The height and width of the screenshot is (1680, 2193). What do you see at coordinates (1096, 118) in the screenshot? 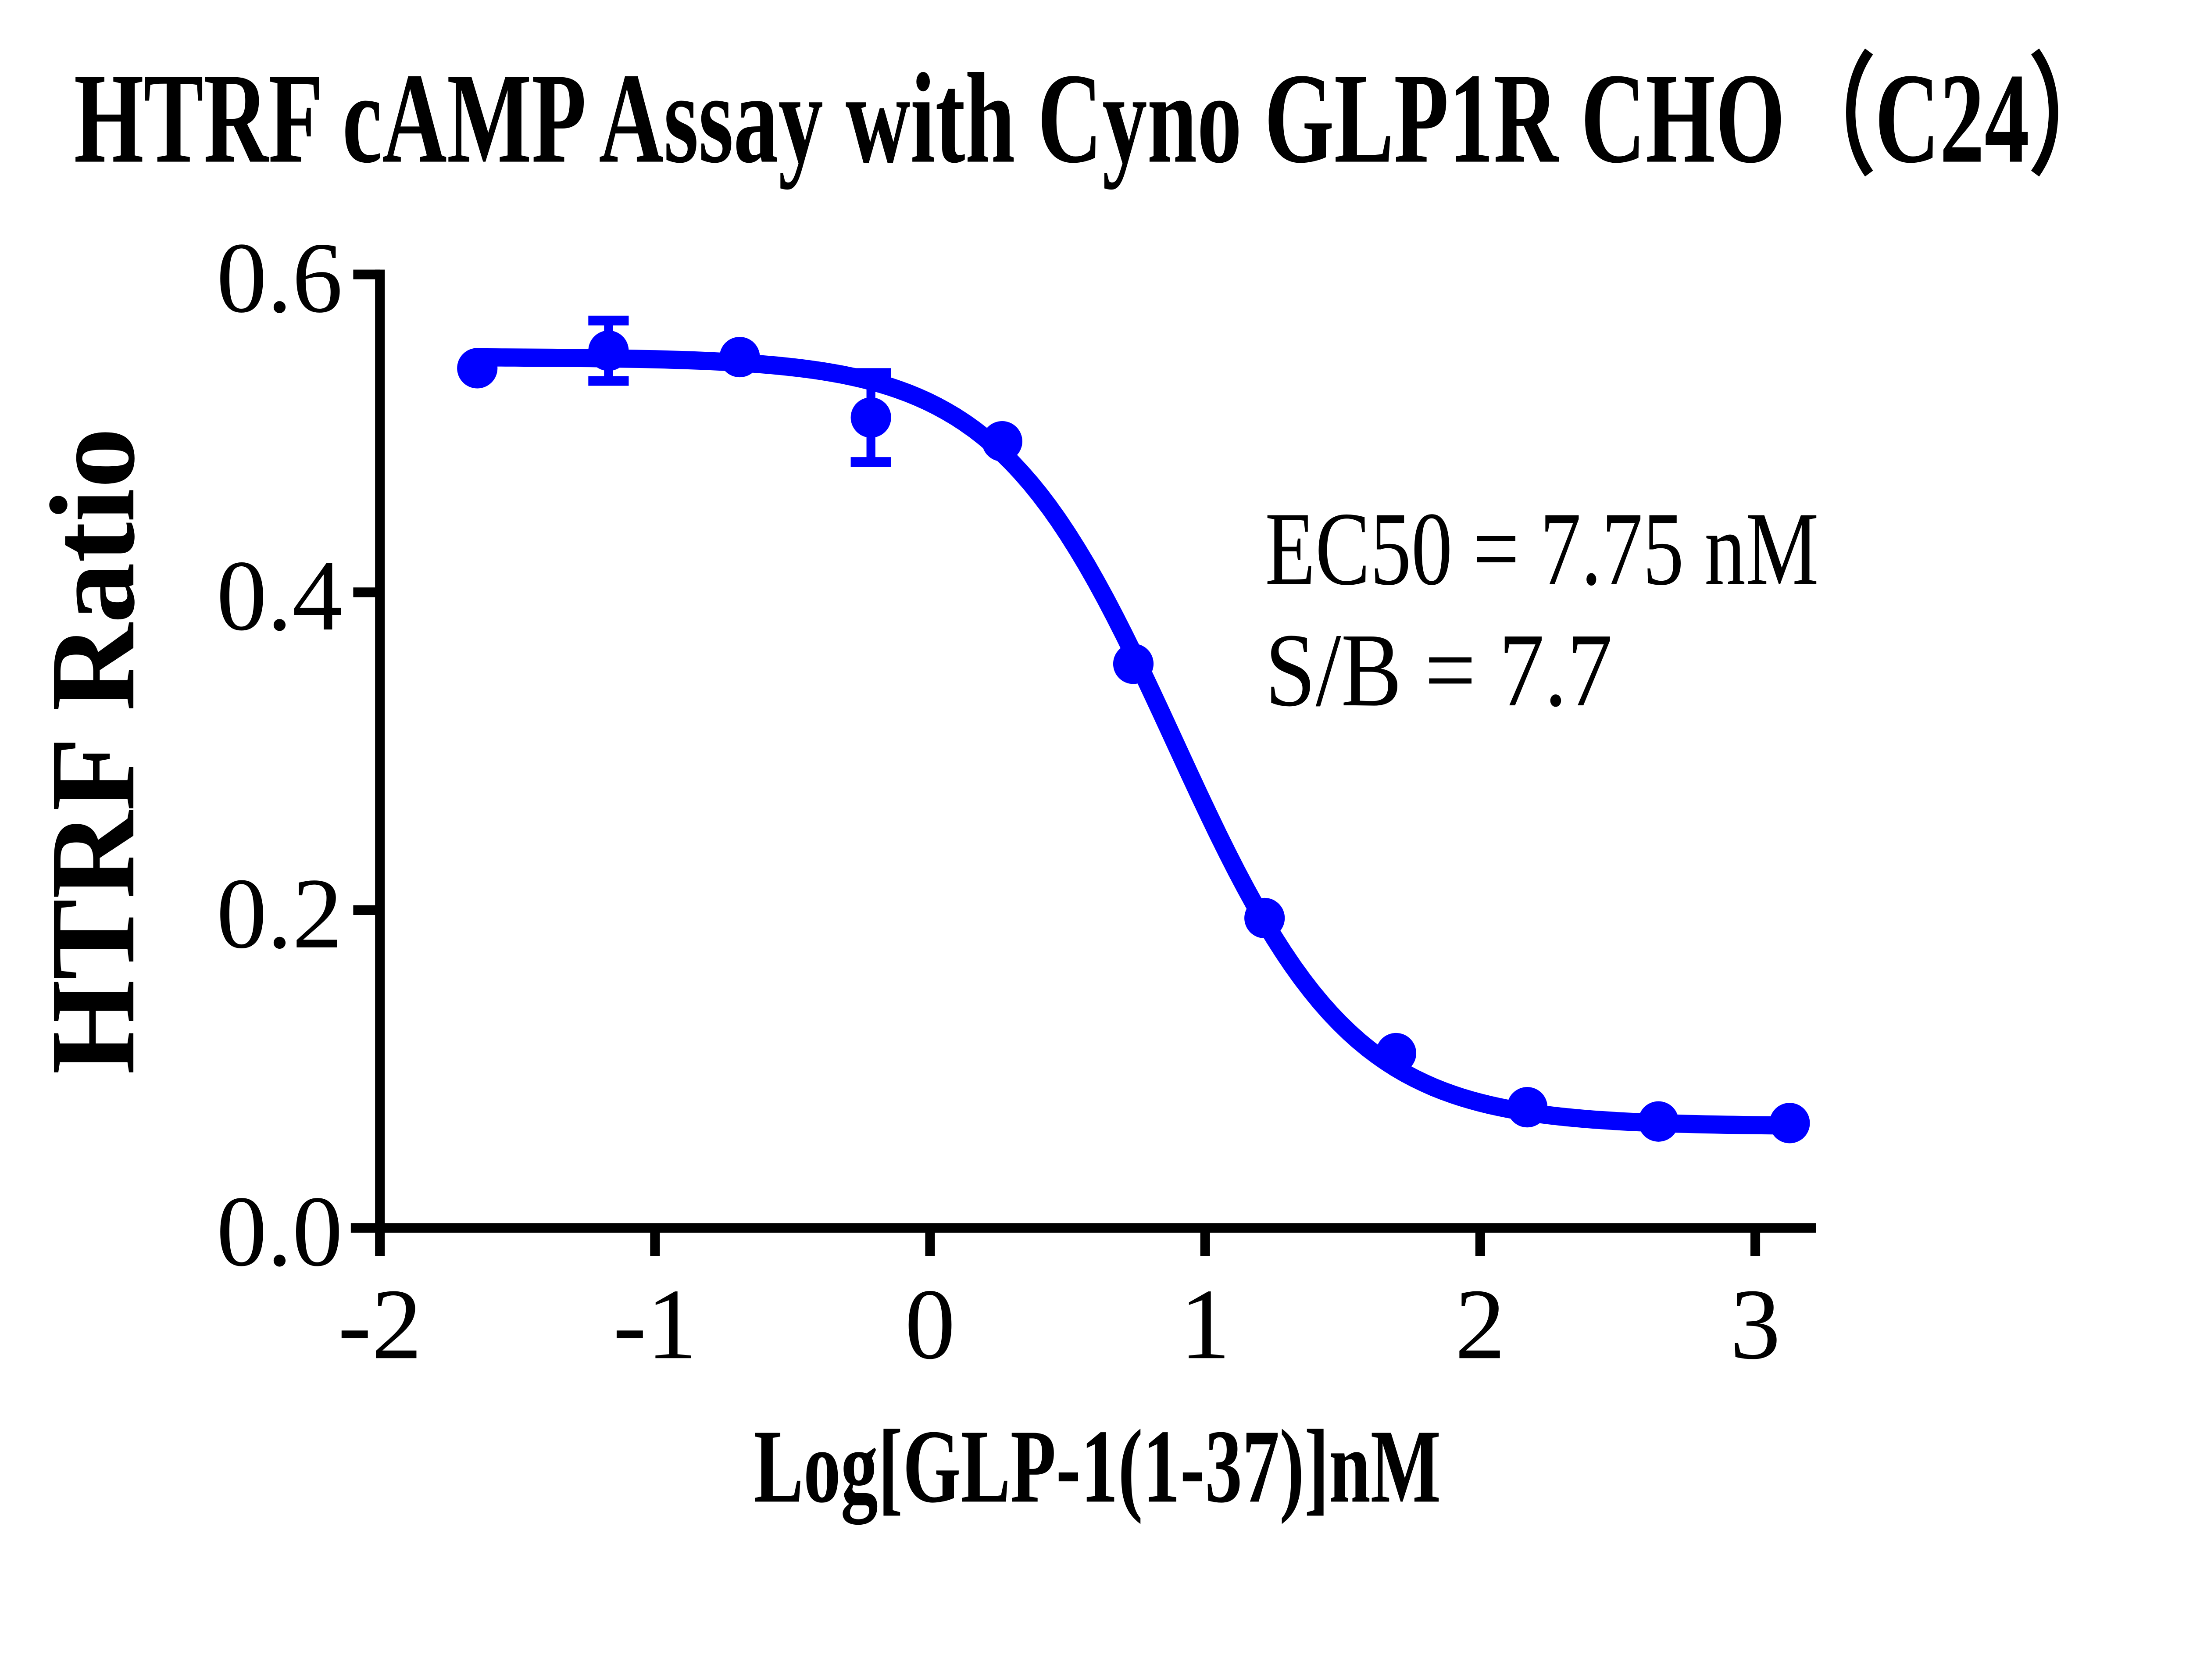
I see `chart-title: HTRF cAMP Assay with Cyno GLP1R CHO（C24）` at bounding box center [1096, 118].